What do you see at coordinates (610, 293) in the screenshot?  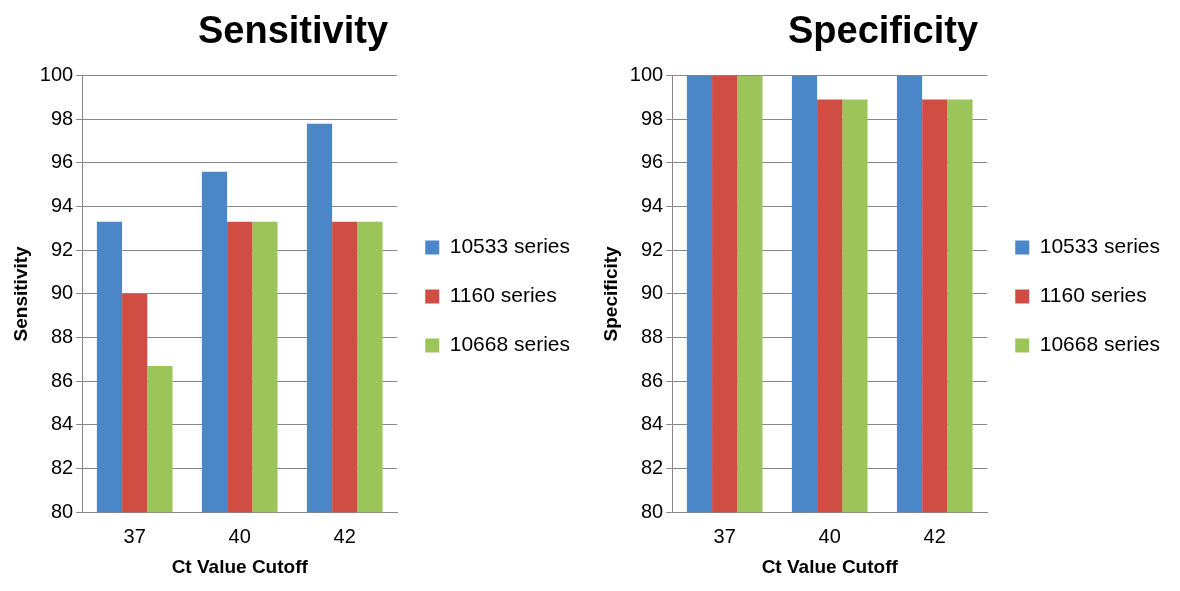 I see `y-axis-title: Specificity` at bounding box center [610, 293].